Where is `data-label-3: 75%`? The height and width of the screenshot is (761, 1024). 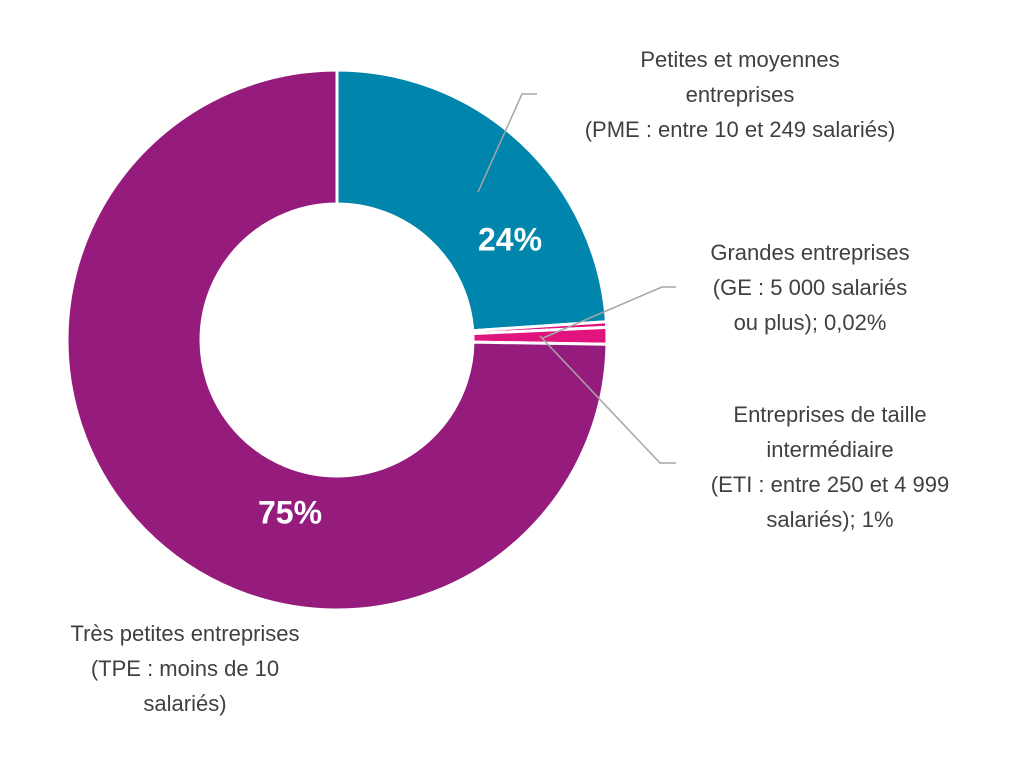 data-label-3: 75% is located at coordinates (290, 512).